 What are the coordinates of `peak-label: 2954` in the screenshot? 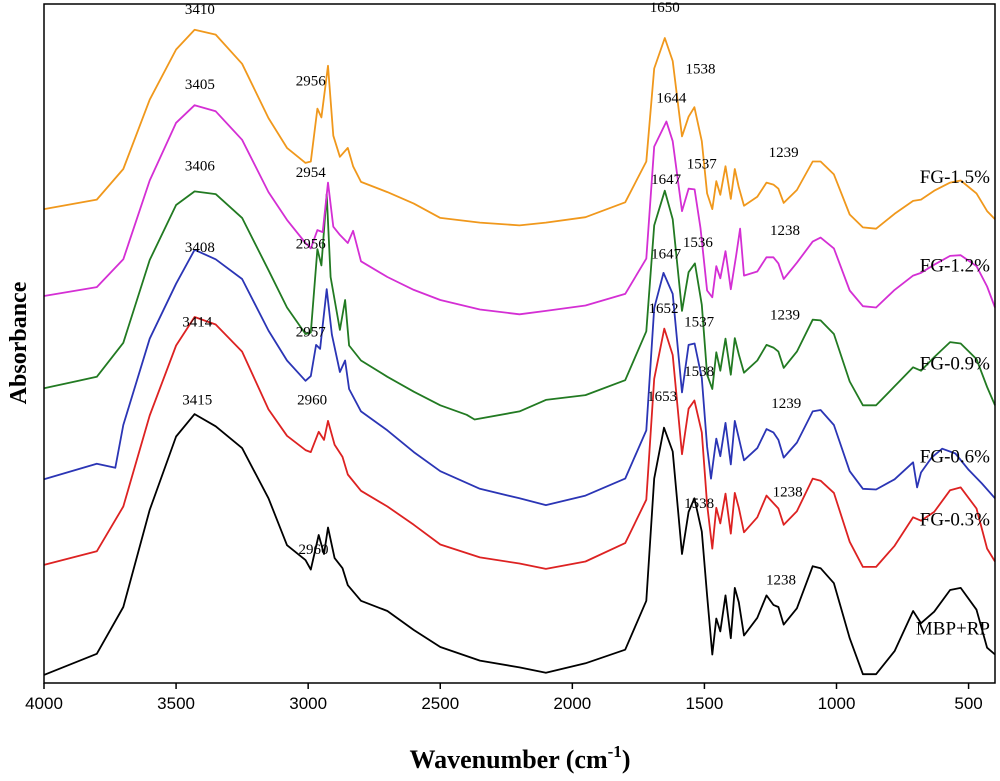 It's located at (311, 173).